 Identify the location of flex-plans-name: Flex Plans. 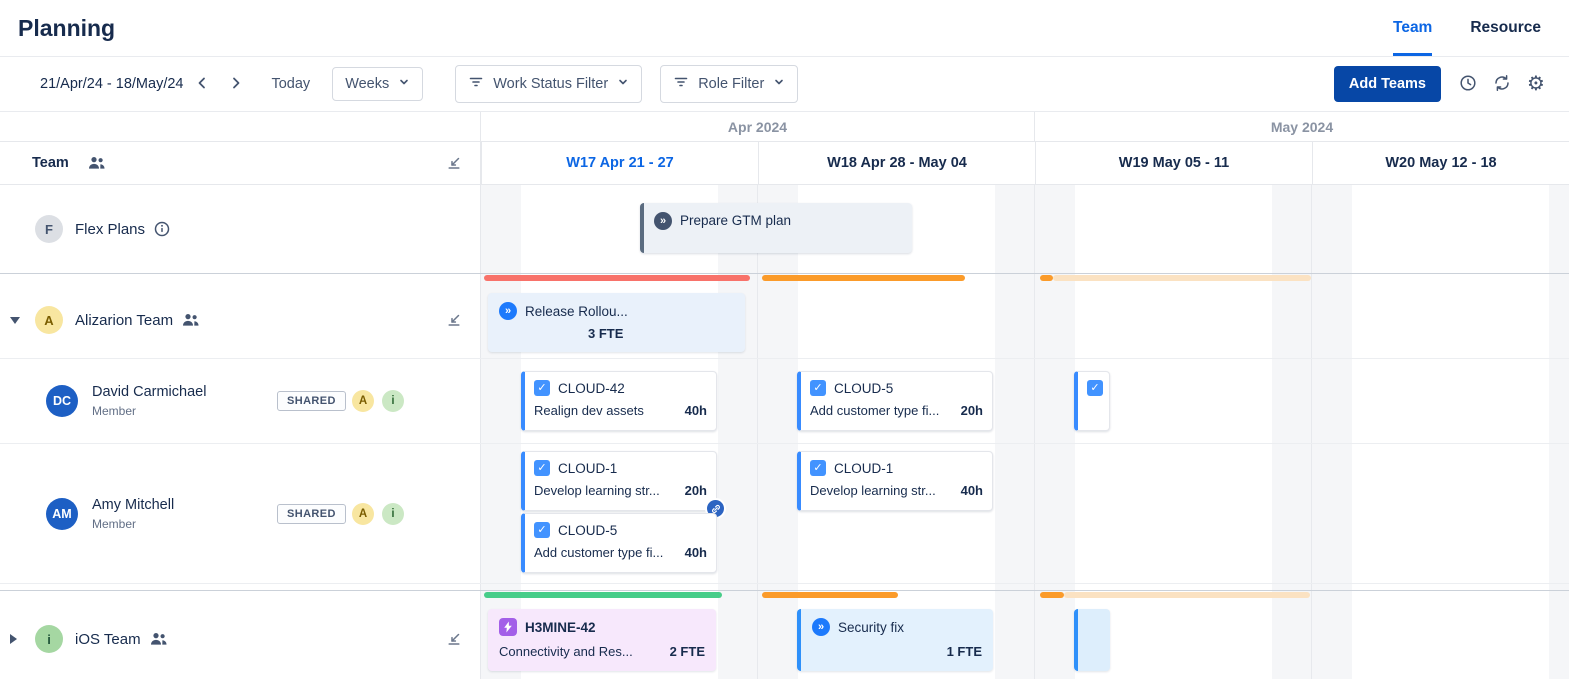
(110, 229).